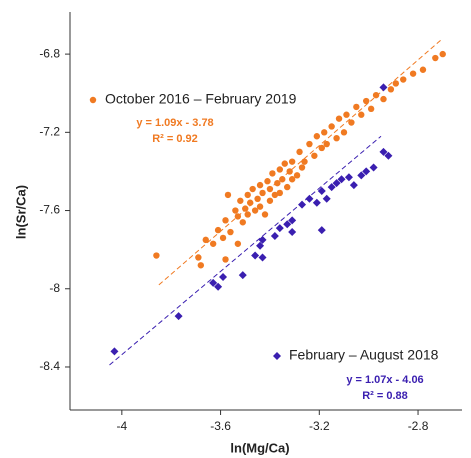 The image size is (471, 458). I want to click on y-tick-label: -7.2, so click(49, 131).